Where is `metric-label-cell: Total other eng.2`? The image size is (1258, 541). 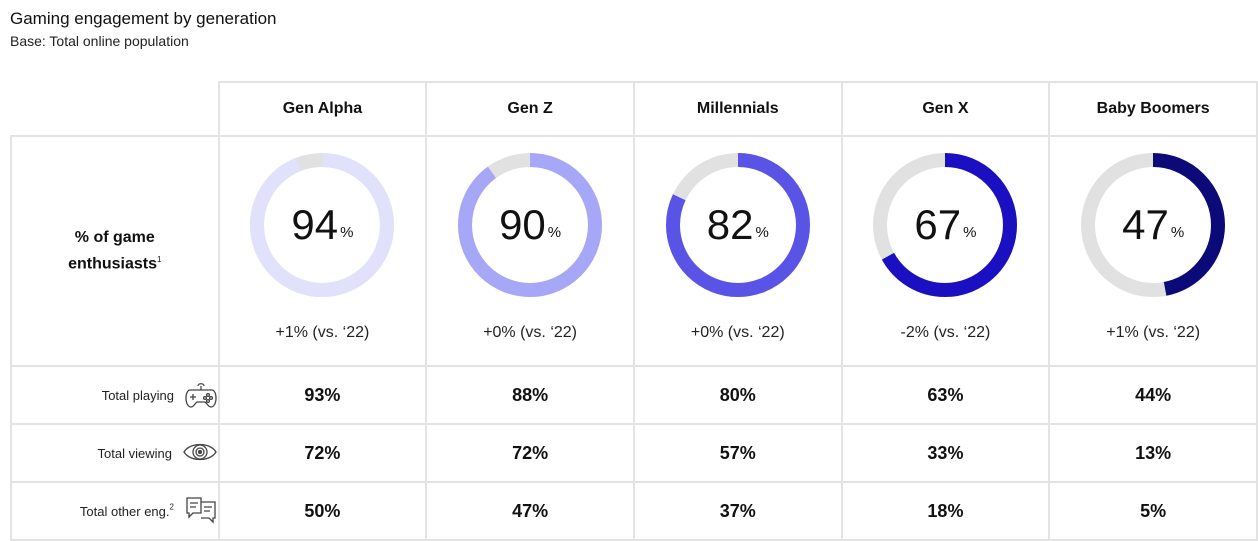 metric-label-cell: Total other eng.2 is located at coordinates (115, 511).